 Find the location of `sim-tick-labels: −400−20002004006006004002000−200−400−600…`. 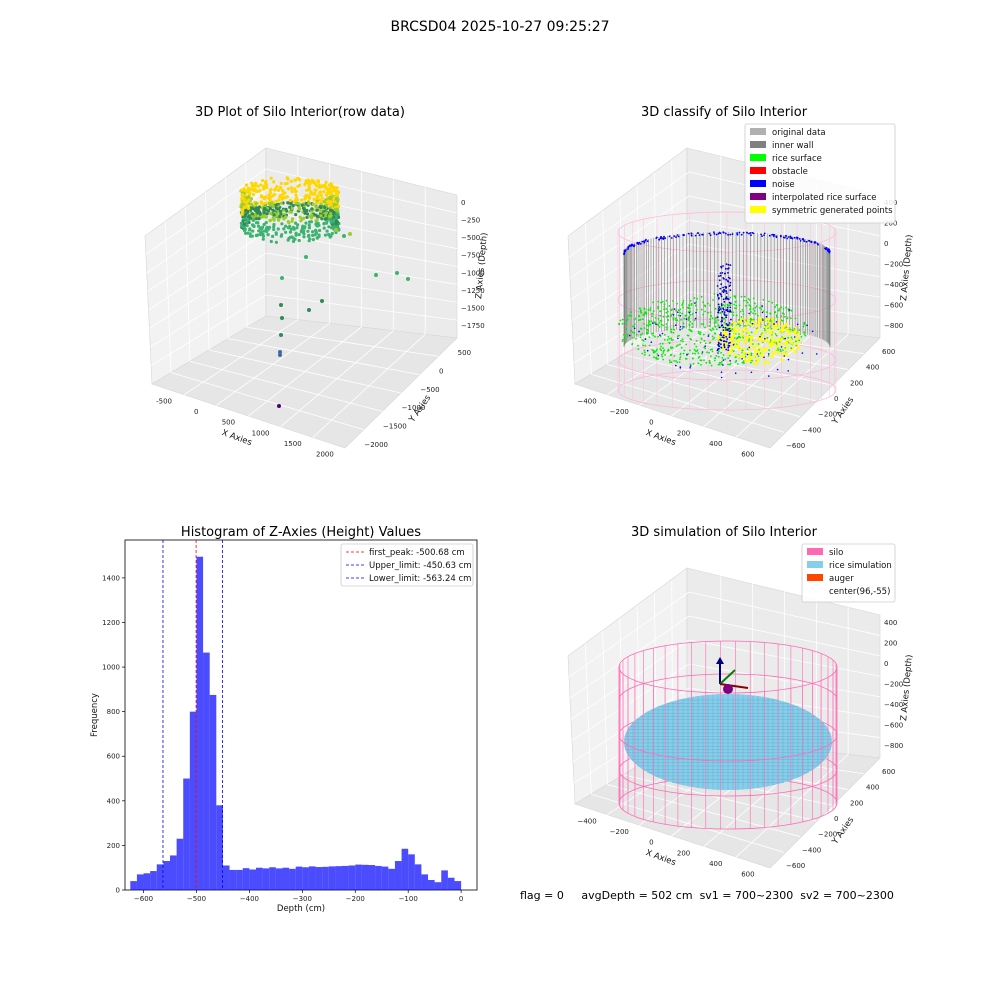

sim-tick-labels: −400−20002004006006004002000−200−400−600… is located at coordinates (740, 749).